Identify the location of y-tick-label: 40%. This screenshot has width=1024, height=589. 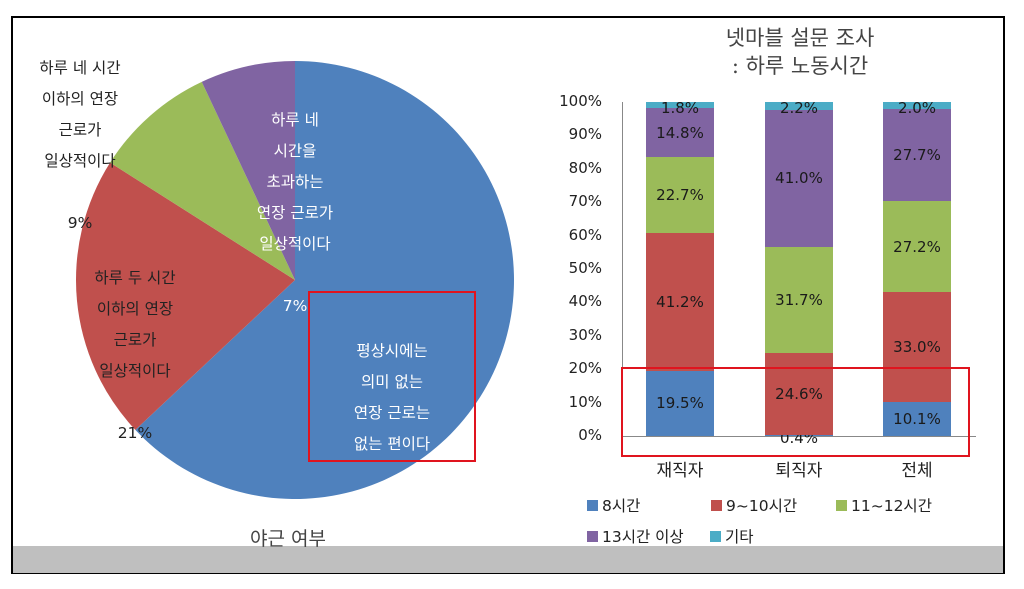
(585, 301).